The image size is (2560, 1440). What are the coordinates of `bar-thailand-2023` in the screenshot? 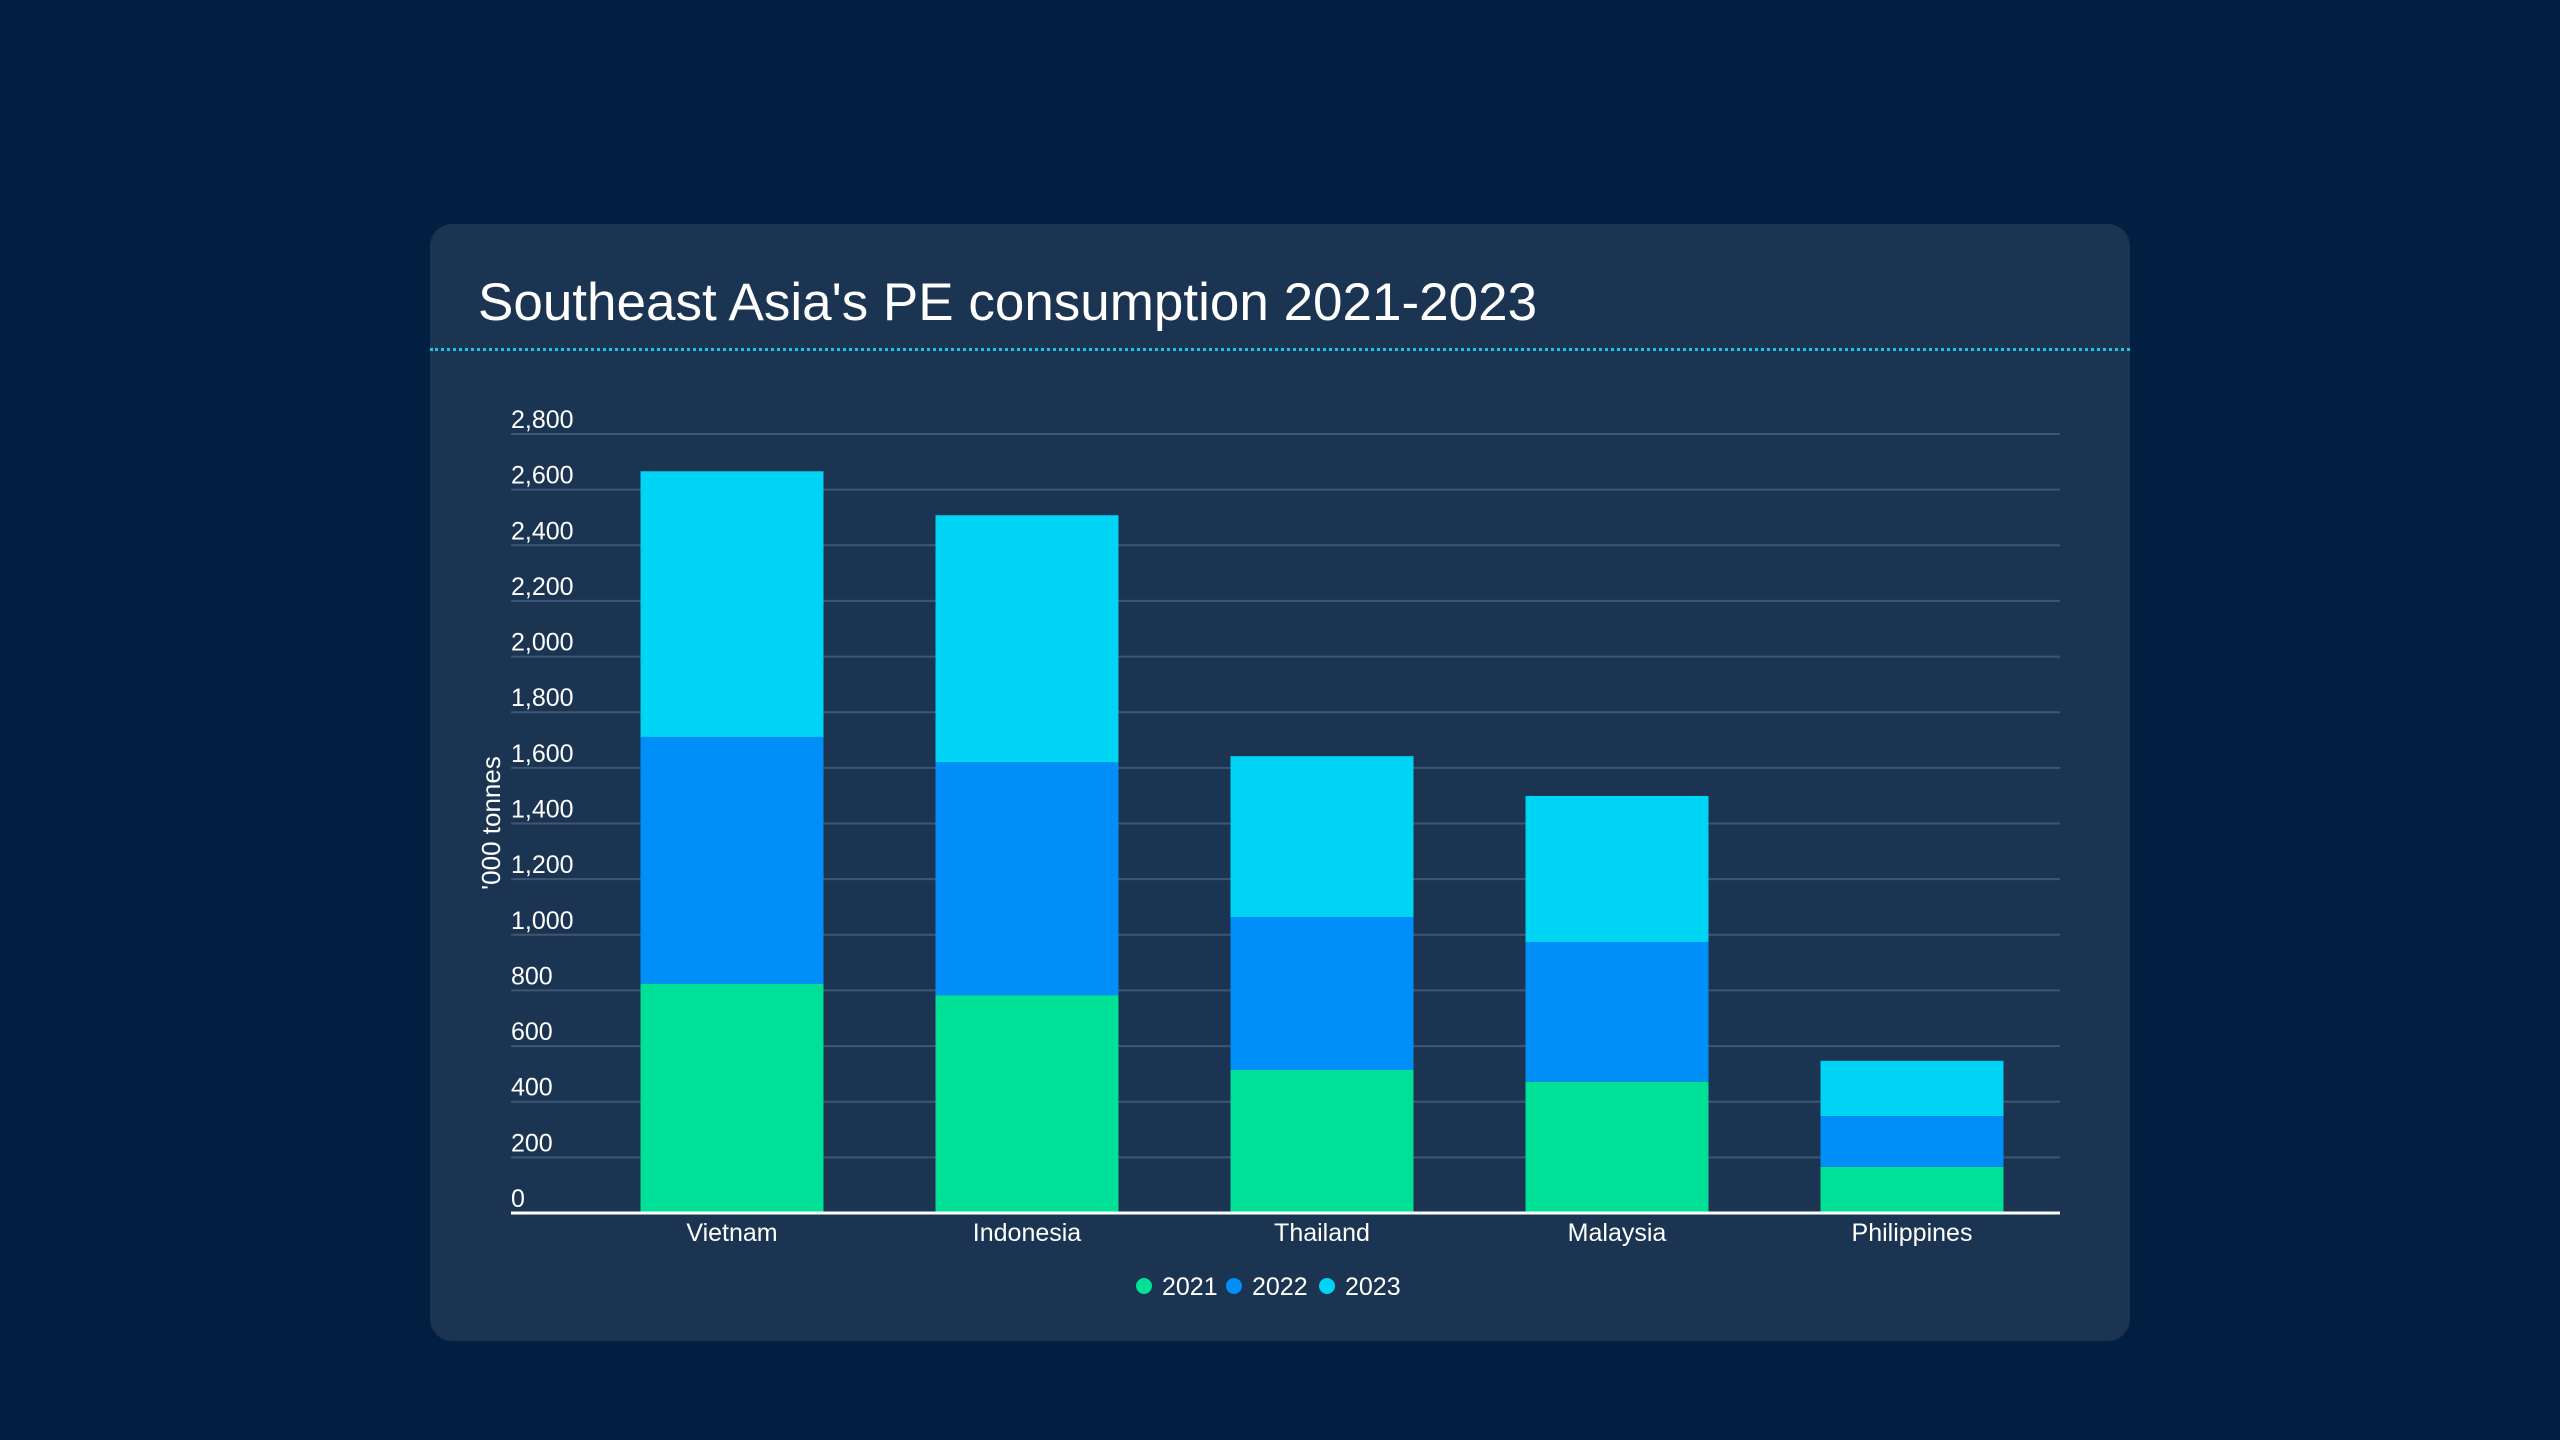 It's located at (1322, 836).